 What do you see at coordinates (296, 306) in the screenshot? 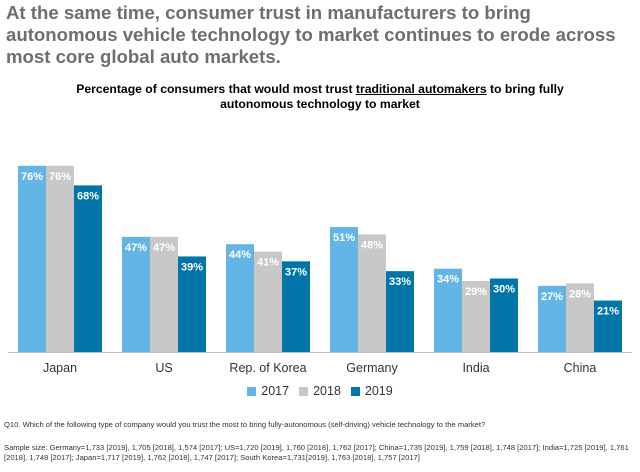
I see `bar-rep-of-korea-2019` at bounding box center [296, 306].